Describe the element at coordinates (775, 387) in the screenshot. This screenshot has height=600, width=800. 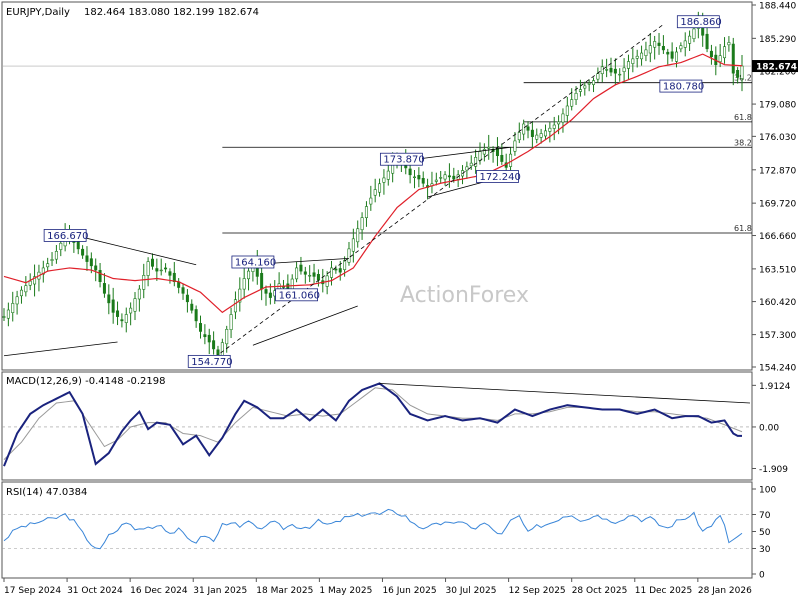
I see `macd-y-tick-label: 1.9124` at that location.